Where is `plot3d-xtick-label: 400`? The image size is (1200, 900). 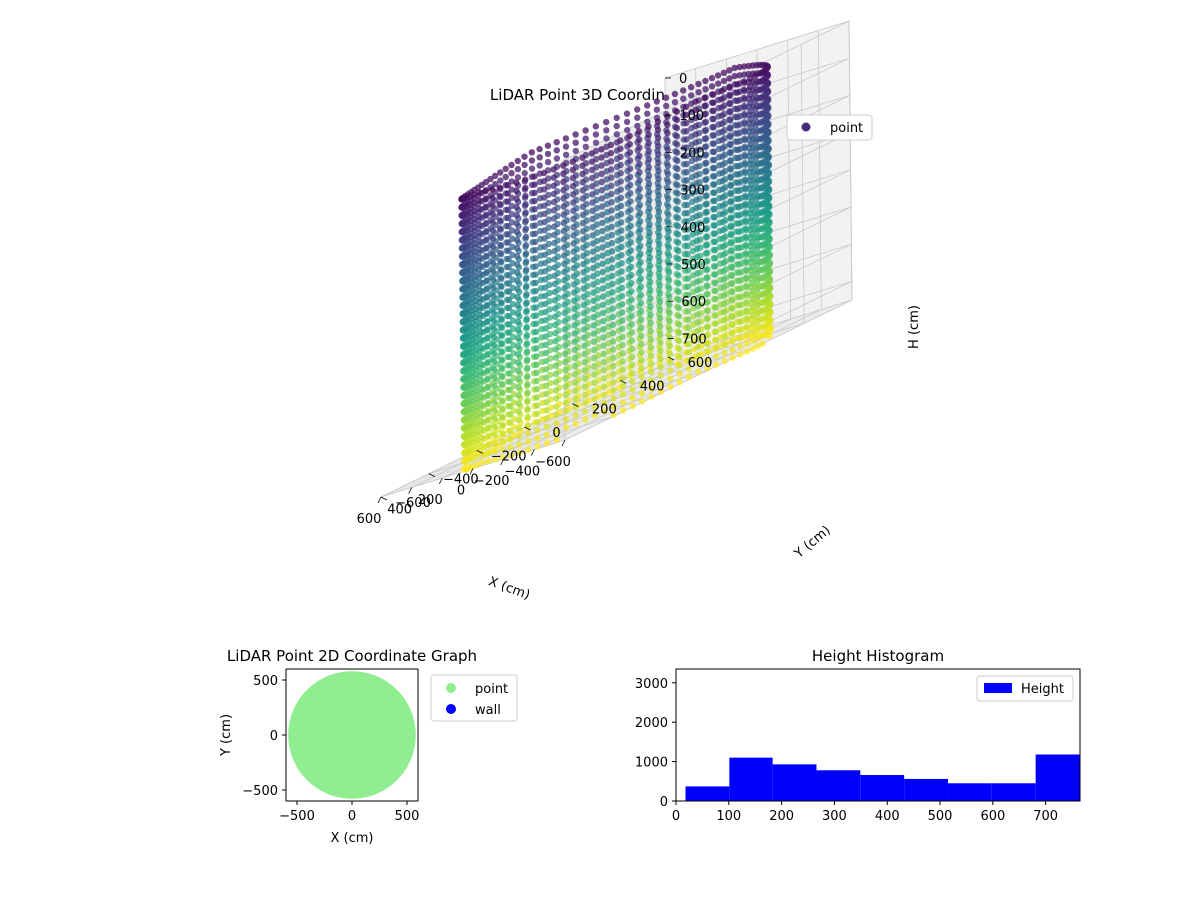 plot3d-xtick-label: 400 is located at coordinates (399, 510).